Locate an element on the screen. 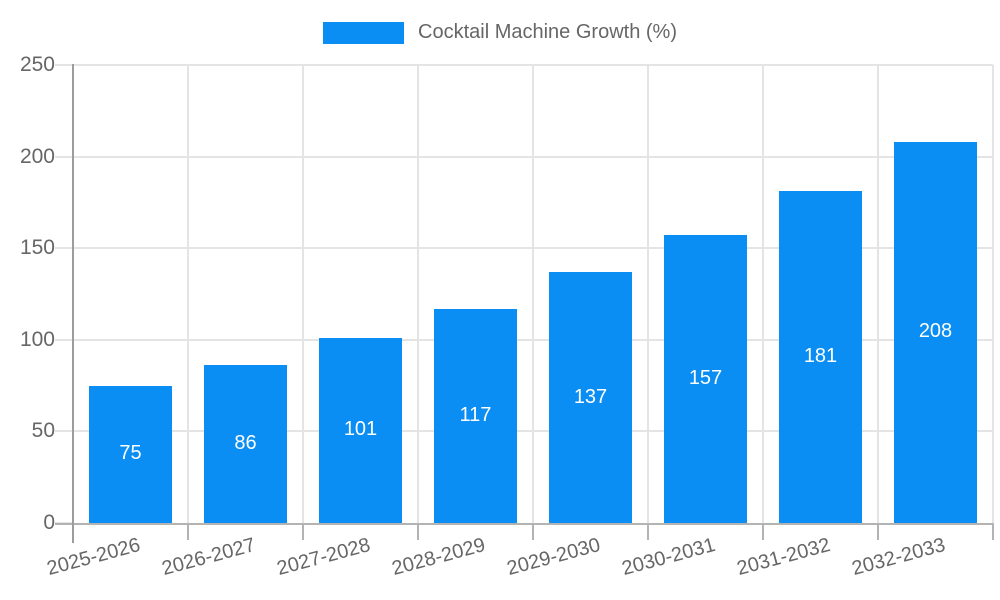 This screenshot has width=1000, height=600. legend-item: Cocktail Machine Growth (%) is located at coordinates (500, 32).